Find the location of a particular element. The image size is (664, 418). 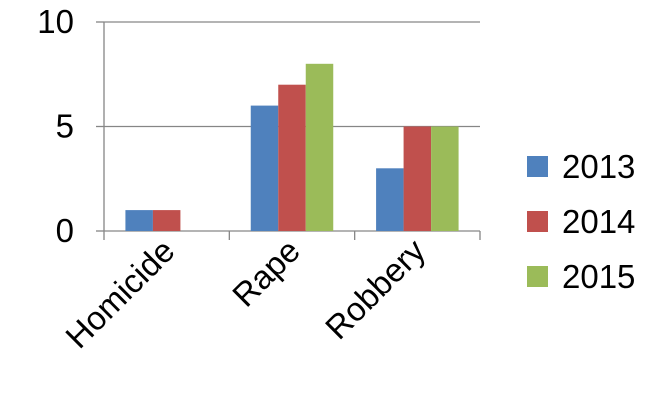

legend-label-2013: 2013 is located at coordinates (598, 166).